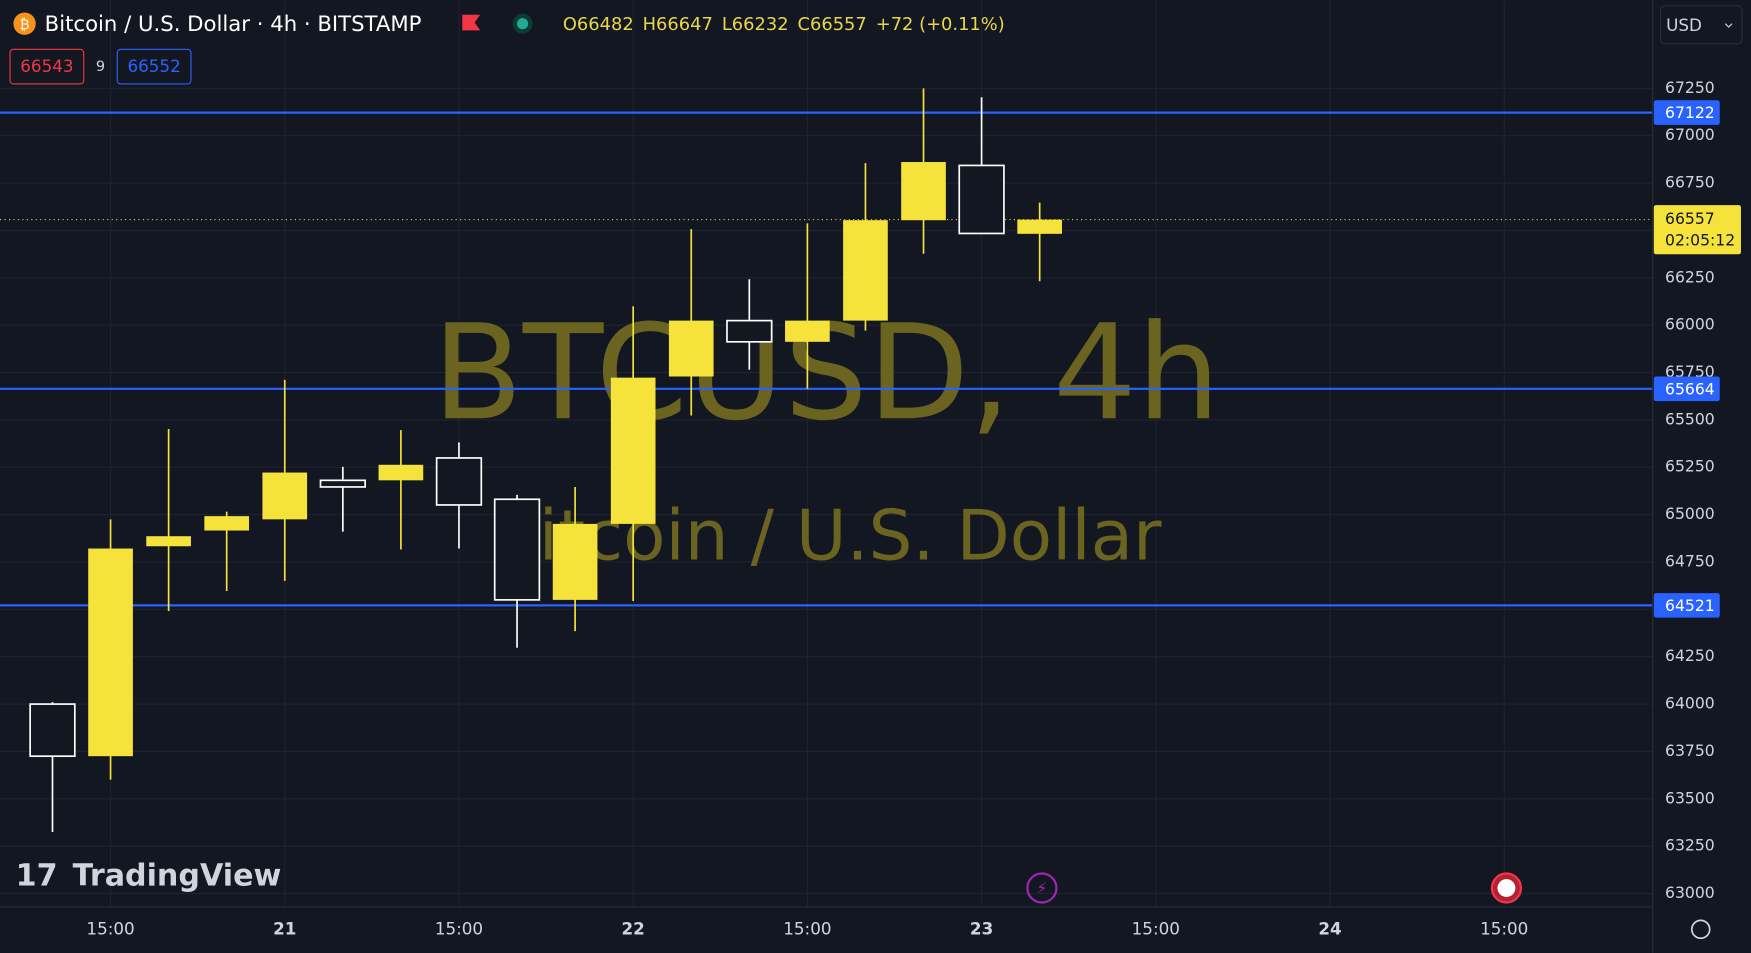 Image resolution: width=1751 pixels, height=953 pixels. I want to click on spread: 9, so click(100, 67).